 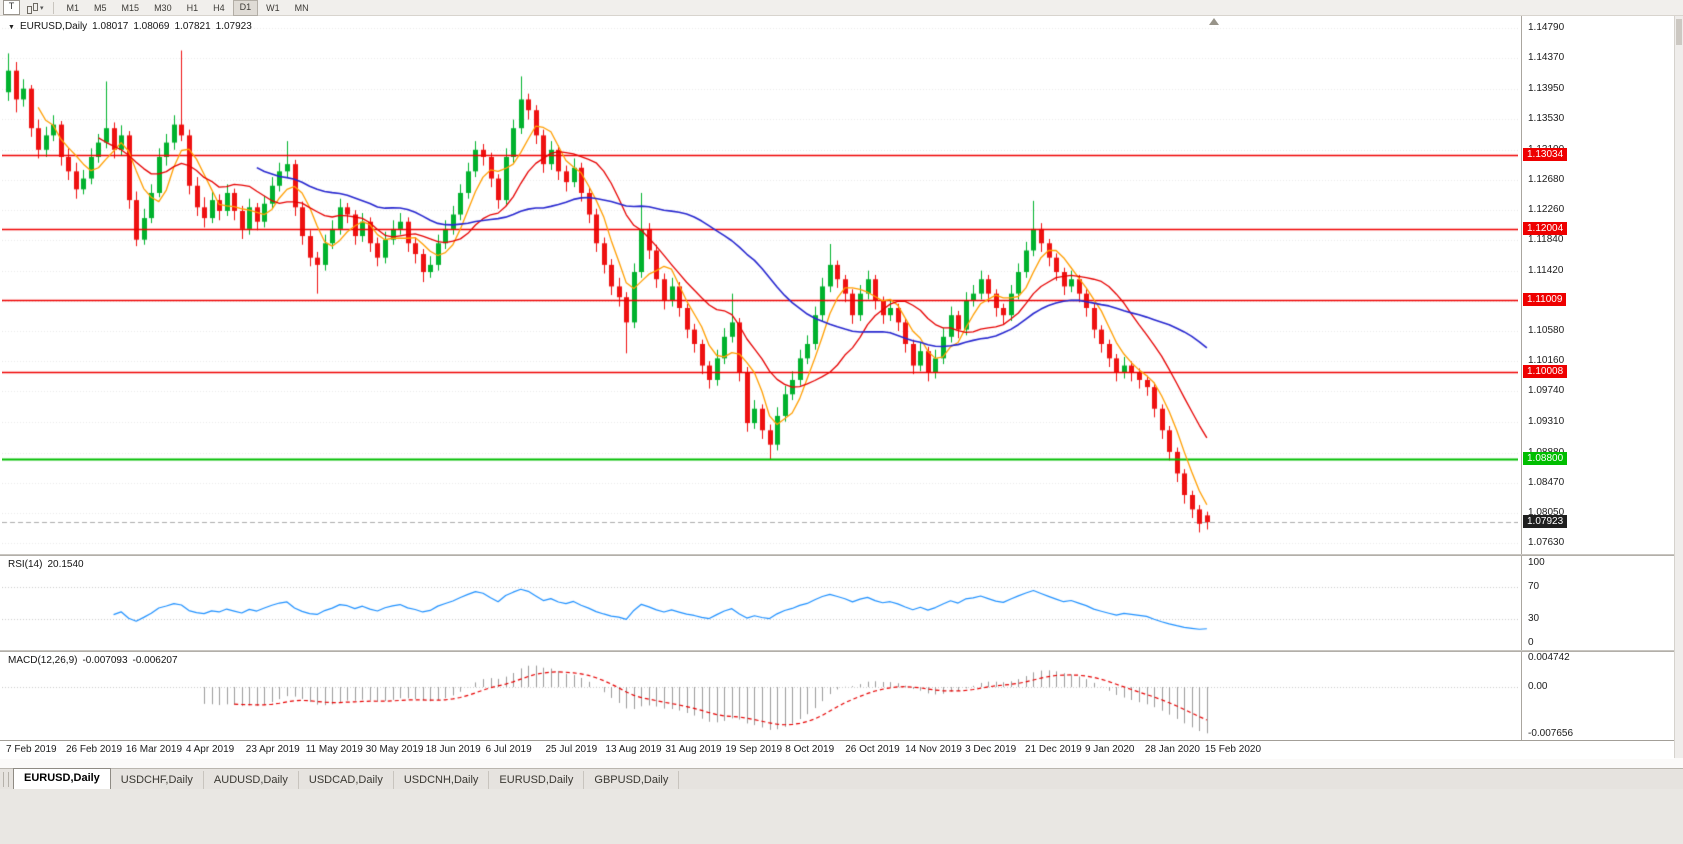 What do you see at coordinates (760, 696) in the screenshot?
I see `macd-indicator-pane` at bounding box center [760, 696].